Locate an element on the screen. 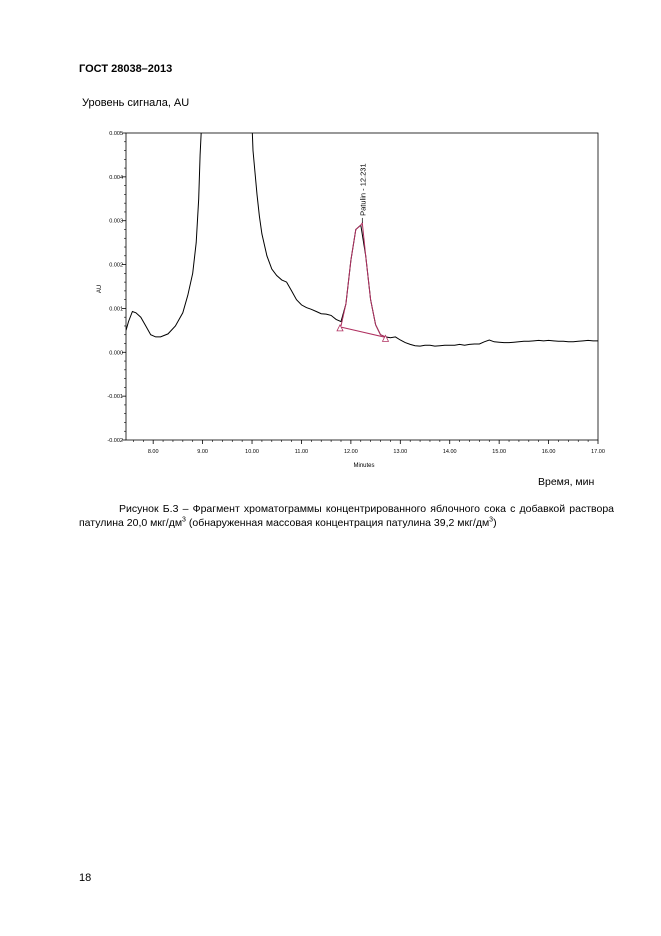 The image size is (661, 936). y-axis-caption: Уровень сигнала, AU is located at coordinates (136, 103).